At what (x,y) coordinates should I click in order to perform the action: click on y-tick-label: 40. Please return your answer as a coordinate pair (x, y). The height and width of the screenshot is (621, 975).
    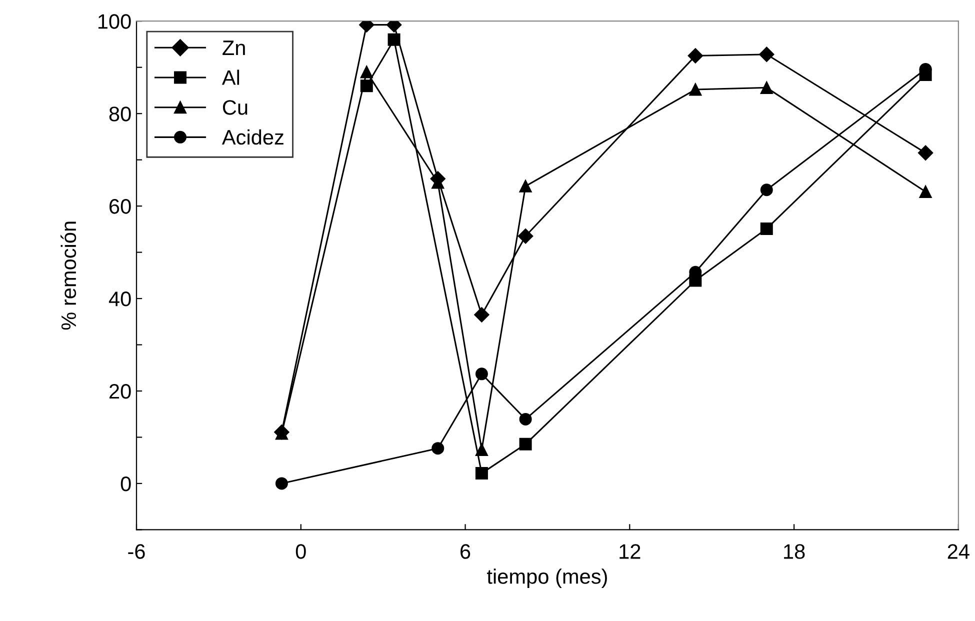
    Looking at the image, I should click on (119, 299).